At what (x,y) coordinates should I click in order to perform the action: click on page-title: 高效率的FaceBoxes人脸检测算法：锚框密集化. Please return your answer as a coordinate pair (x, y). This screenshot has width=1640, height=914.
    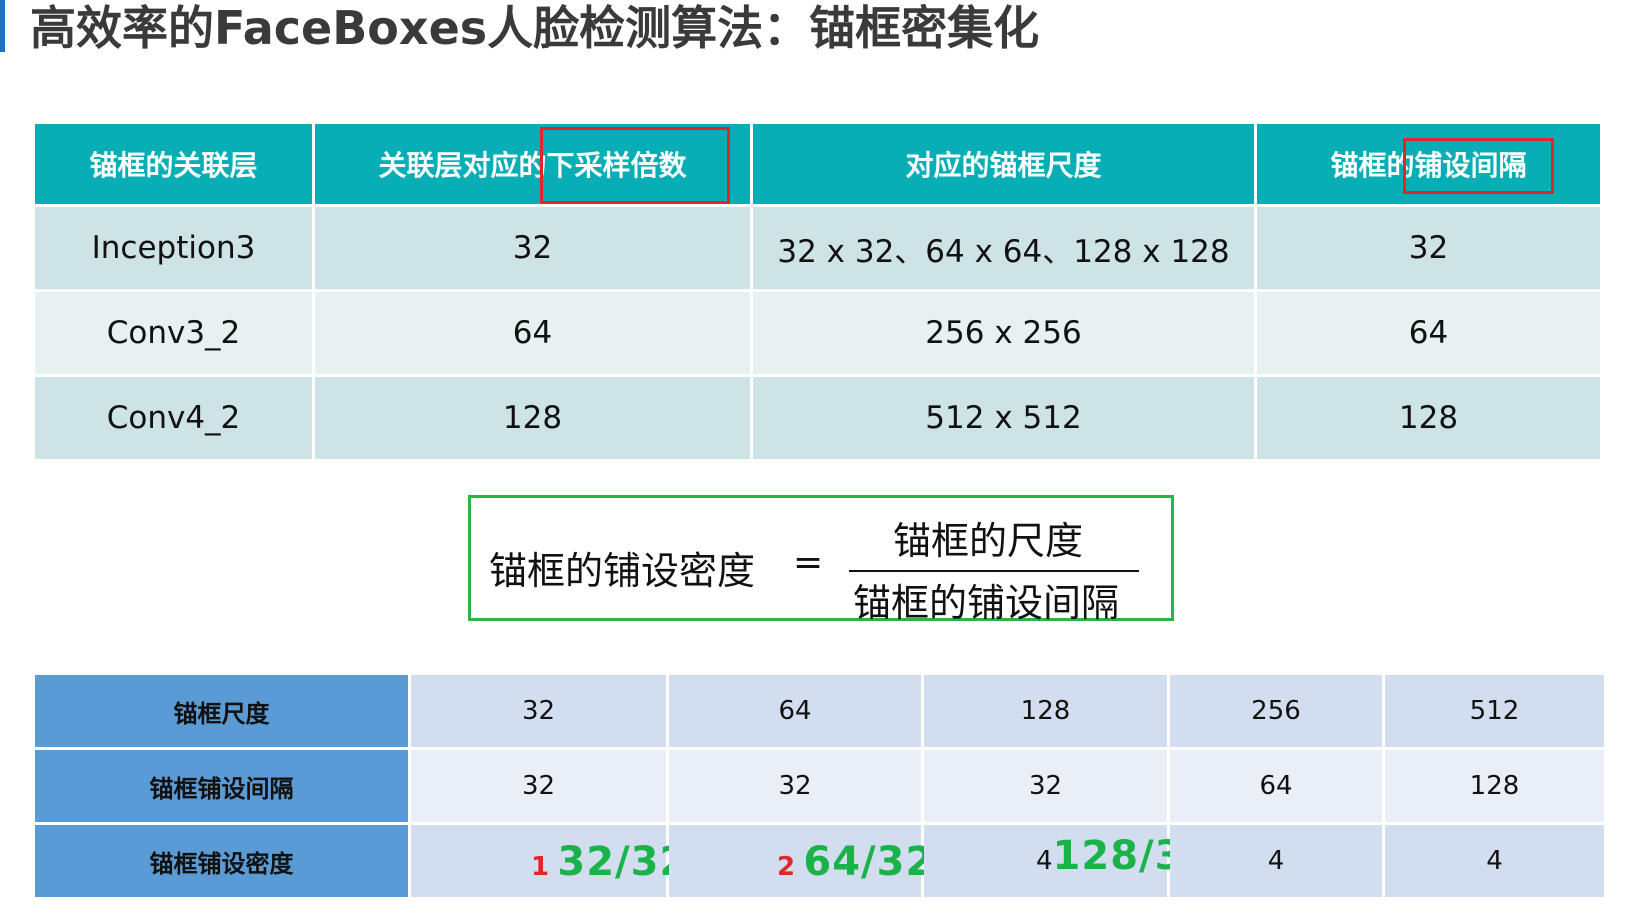
    Looking at the image, I should click on (535, 28).